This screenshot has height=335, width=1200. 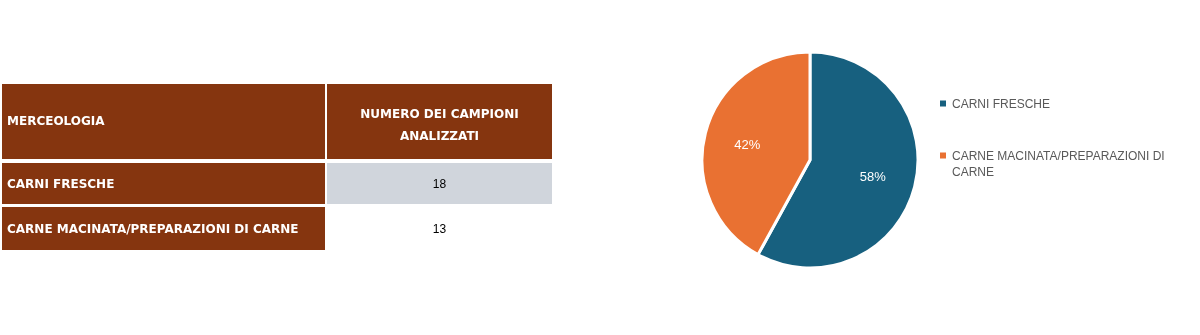 What do you see at coordinates (873, 177) in the screenshot?
I see `data-label: 58%` at bounding box center [873, 177].